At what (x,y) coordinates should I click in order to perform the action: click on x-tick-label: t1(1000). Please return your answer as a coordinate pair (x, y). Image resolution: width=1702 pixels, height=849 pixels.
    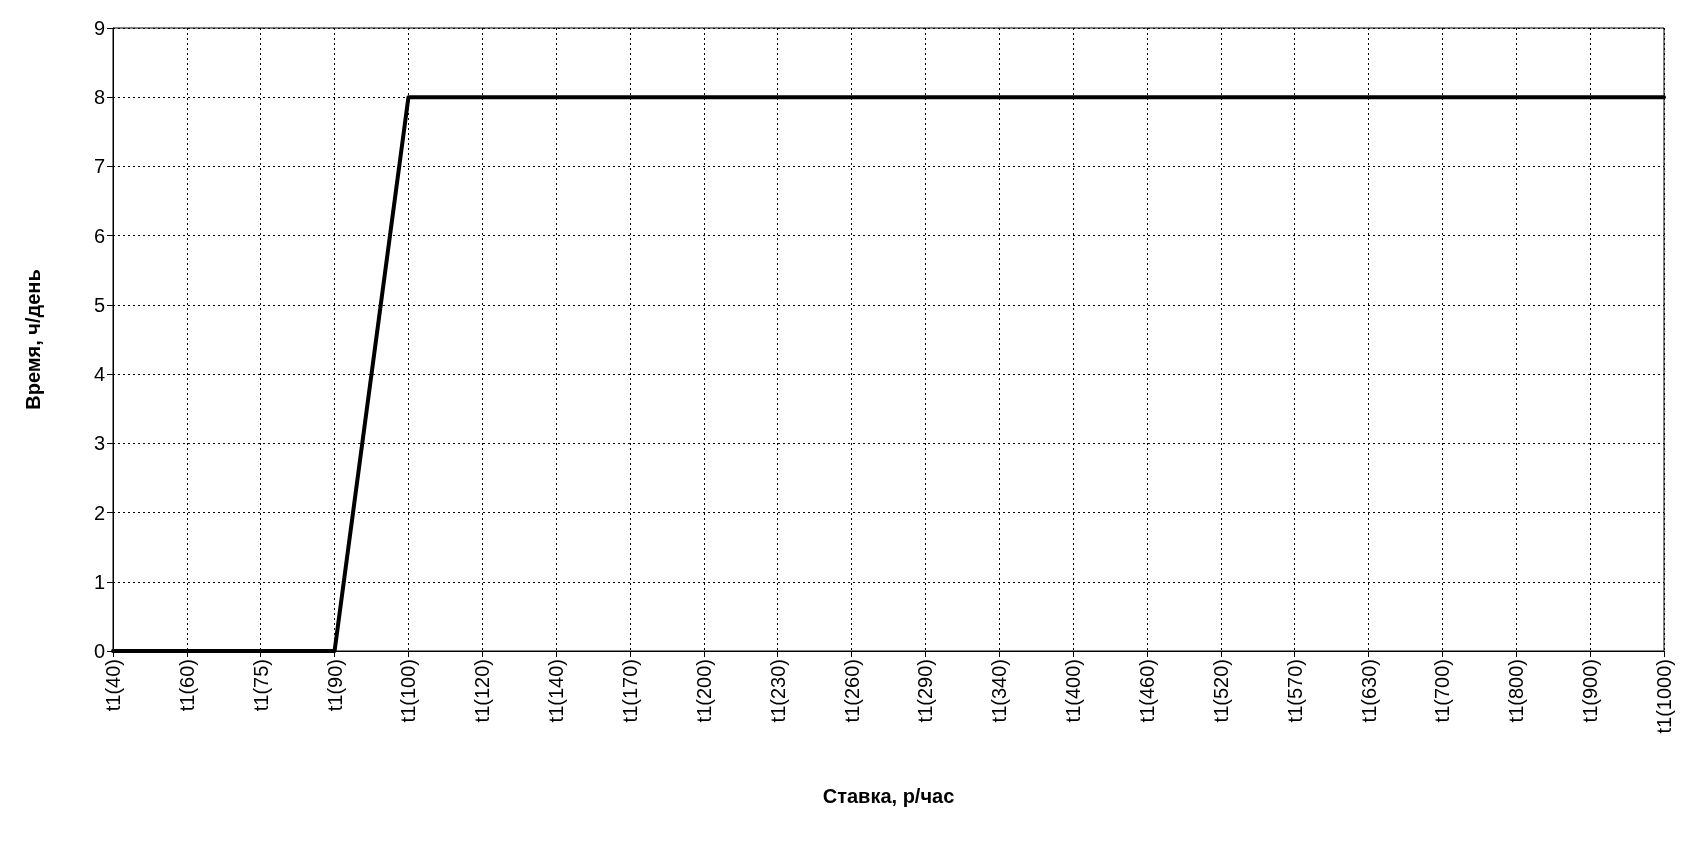
    Looking at the image, I should click on (1664, 696).